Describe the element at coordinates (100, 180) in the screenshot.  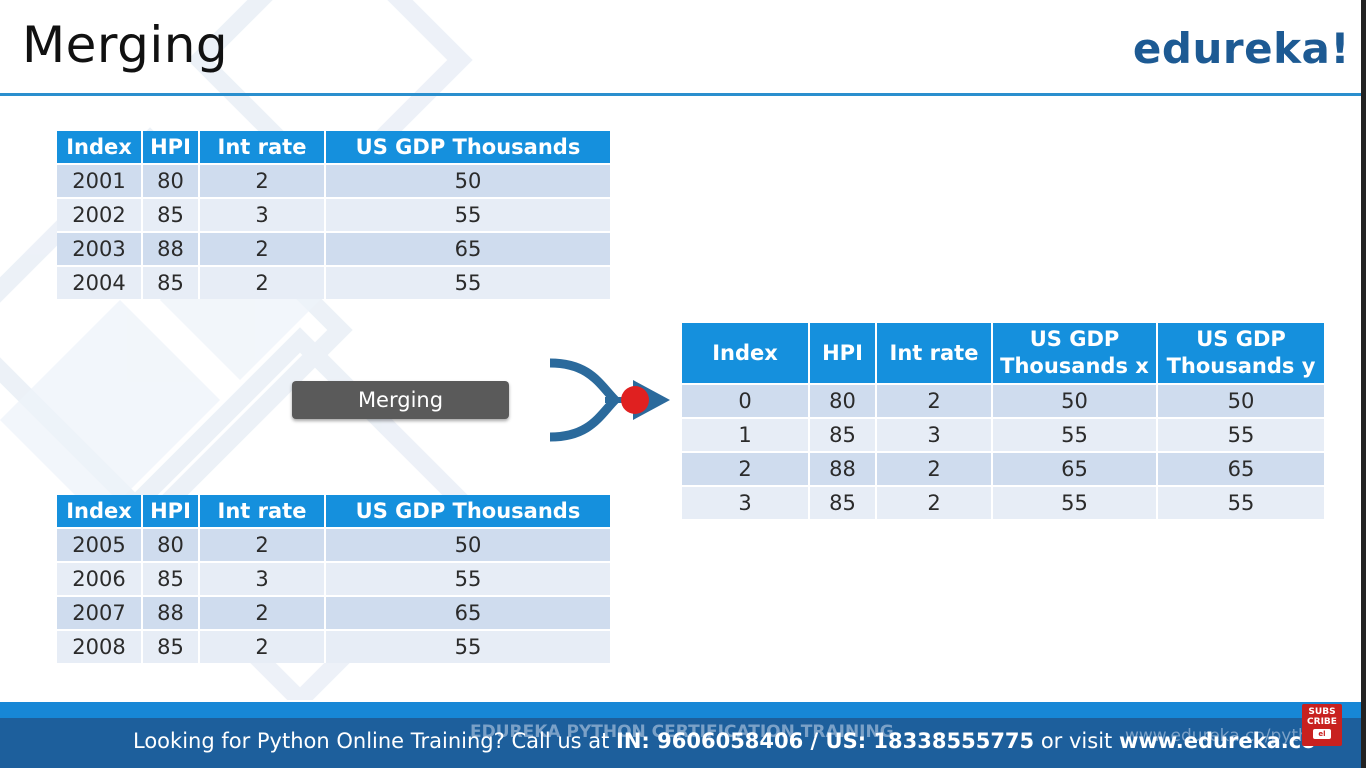
I see `table-cell: 2001` at that location.